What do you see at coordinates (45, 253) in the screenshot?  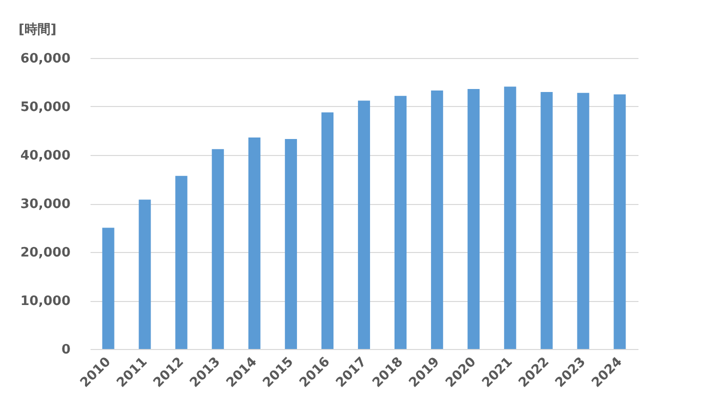 I see `y-tick-label: 20,000` at bounding box center [45, 253].